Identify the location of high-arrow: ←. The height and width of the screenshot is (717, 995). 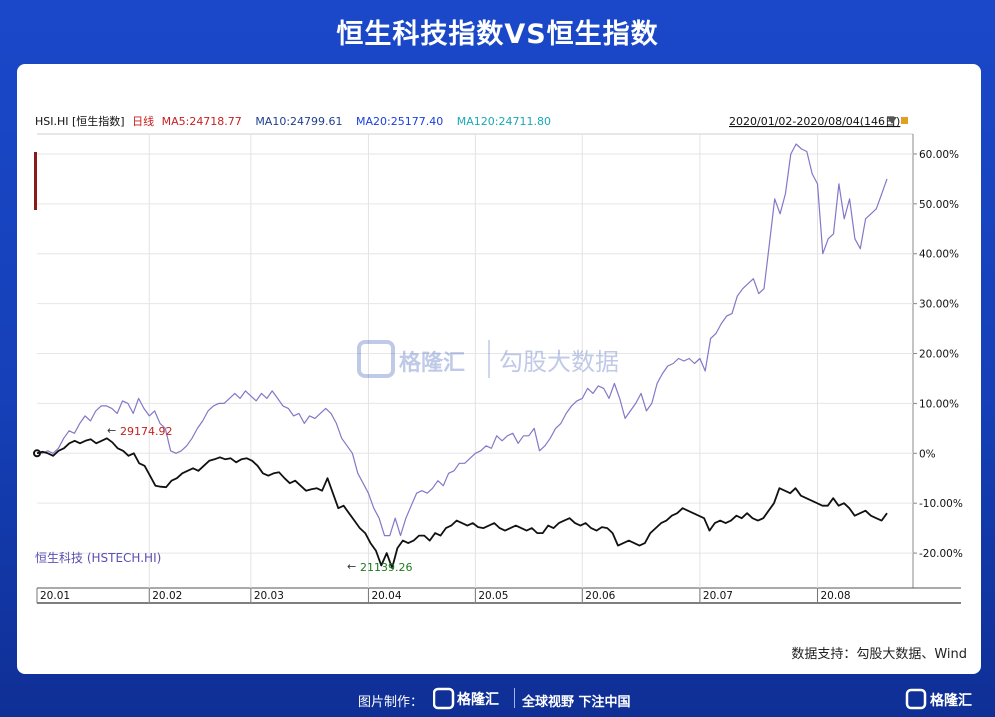
(111, 430).